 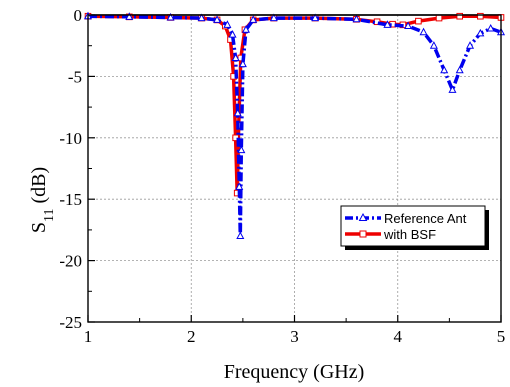 What do you see at coordinates (75, 76) in the screenshot?
I see `y-tick-label: -5` at bounding box center [75, 76].